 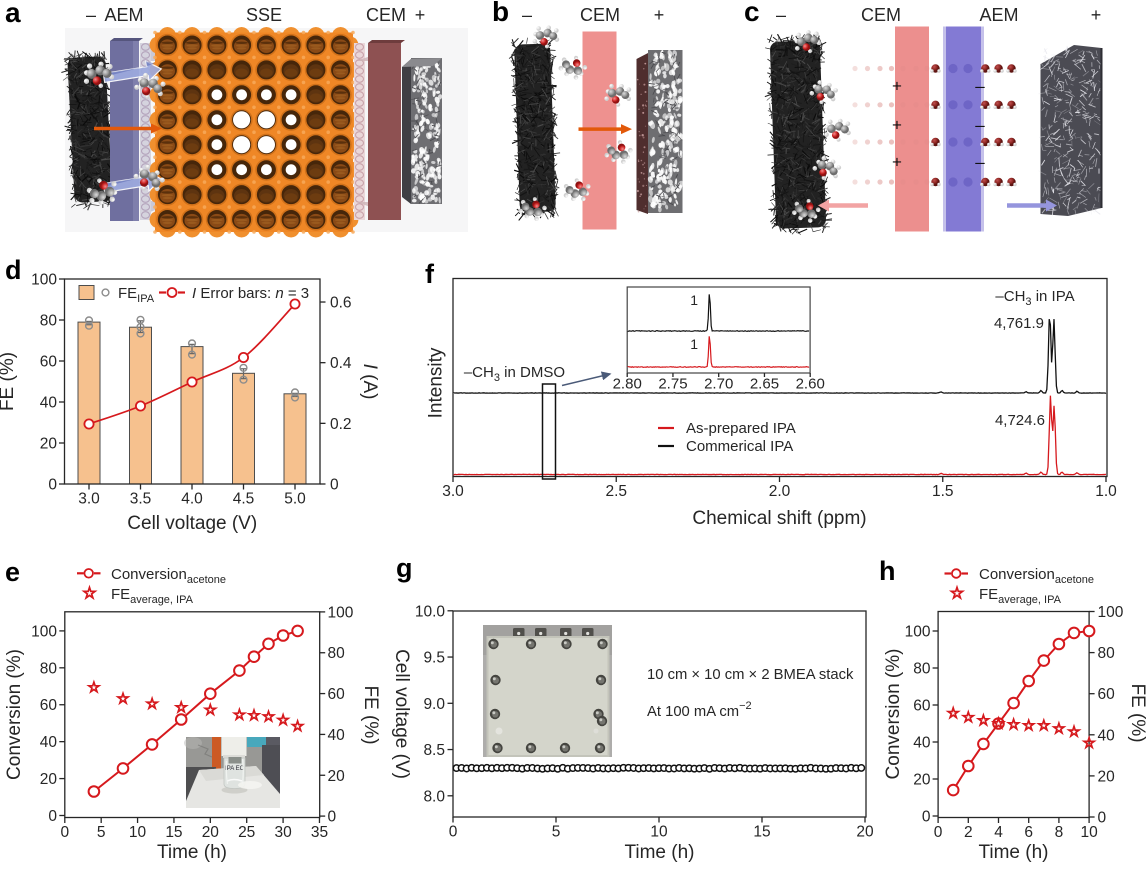 What do you see at coordinates (430, 611) in the screenshot?
I see `svg-text: 10.0` at bounding box center [430, 611].